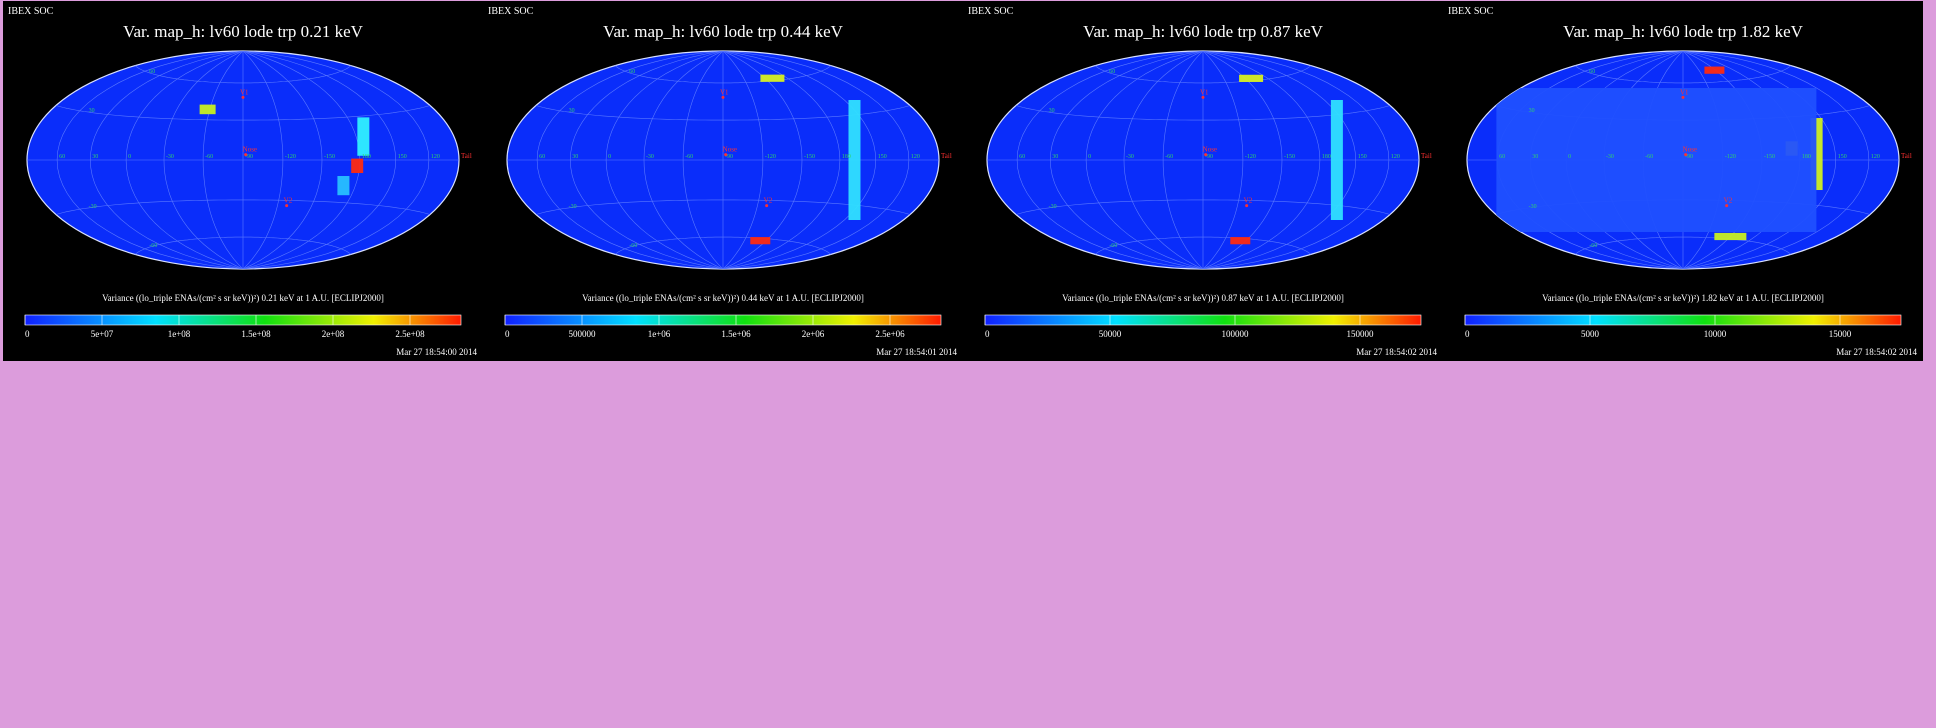  I want to click on map-title: Var. map_h: lv60 lode trp 1.82 keV, so click(1683, 31).